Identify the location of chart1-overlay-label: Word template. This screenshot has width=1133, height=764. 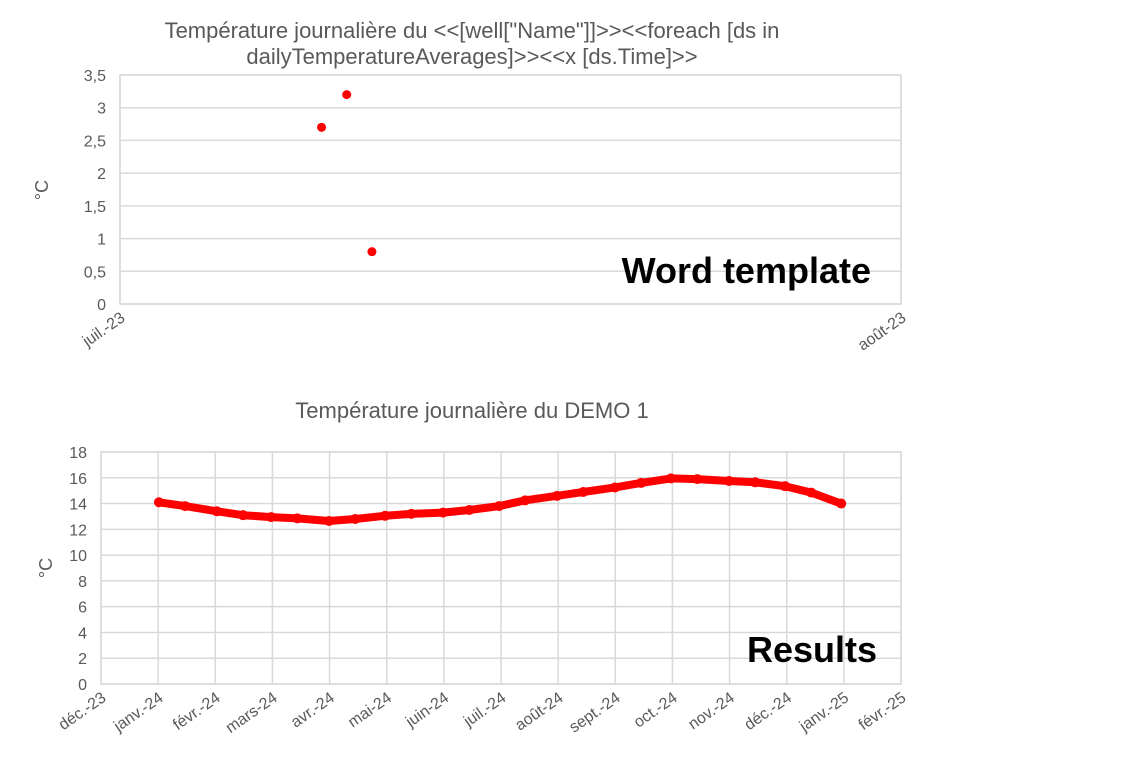
(746, 270).